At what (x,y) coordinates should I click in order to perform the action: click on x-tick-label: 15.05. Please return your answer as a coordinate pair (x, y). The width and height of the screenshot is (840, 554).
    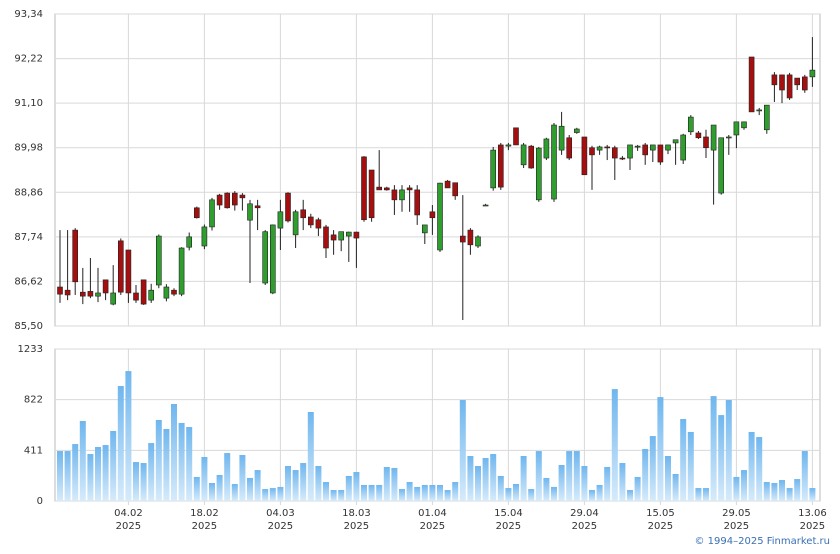
    Looking at the image, I should click on (660, 513).